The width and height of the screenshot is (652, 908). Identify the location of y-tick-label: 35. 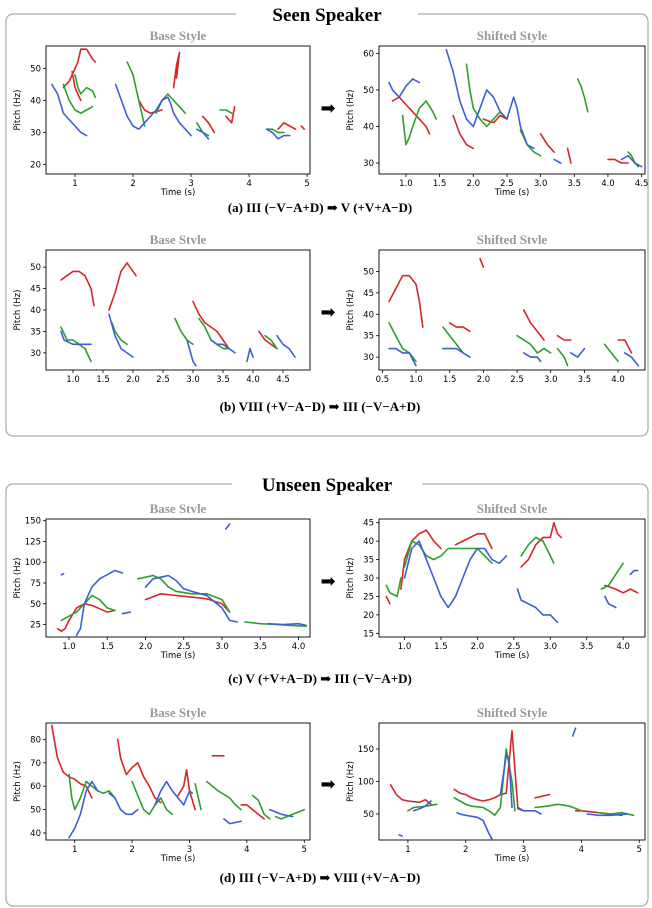
(368, 337).